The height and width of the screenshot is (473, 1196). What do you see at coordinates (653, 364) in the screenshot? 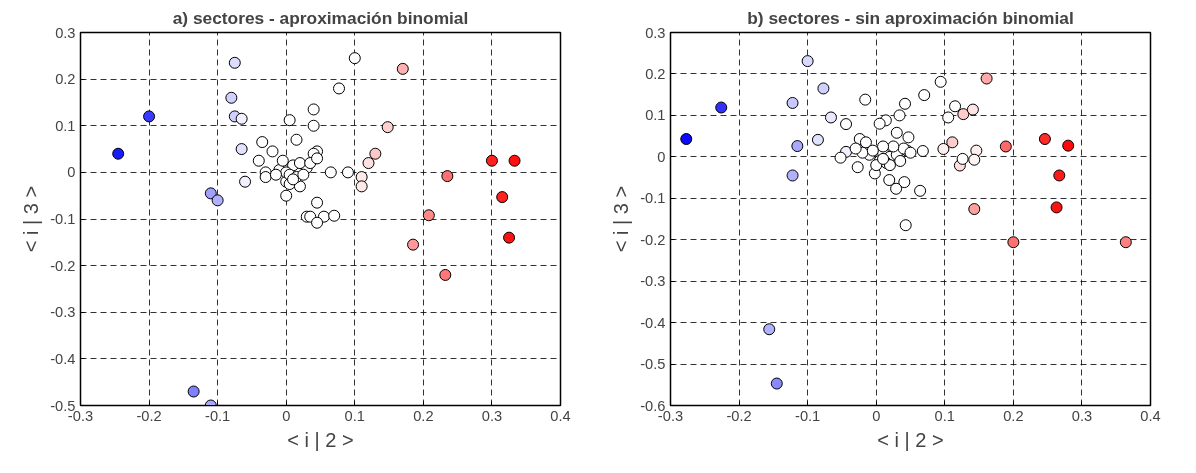
I see `y-tick-label: -0.5` at bounding box center [653, 364].